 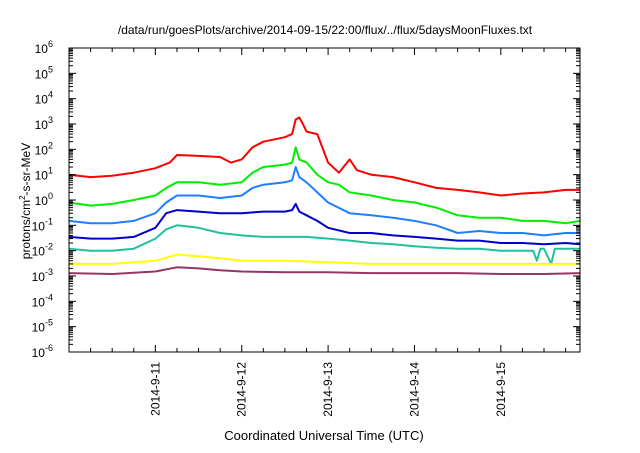 I want to click on y-tick-label: 10⁻³, so click(x=42, y=275).